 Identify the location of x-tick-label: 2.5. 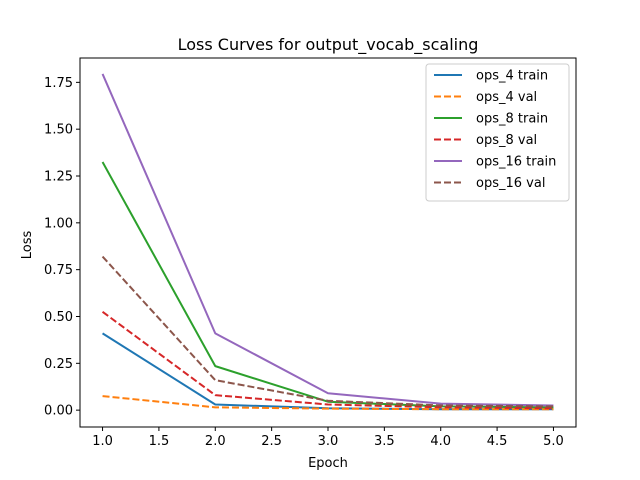
(271, 441).